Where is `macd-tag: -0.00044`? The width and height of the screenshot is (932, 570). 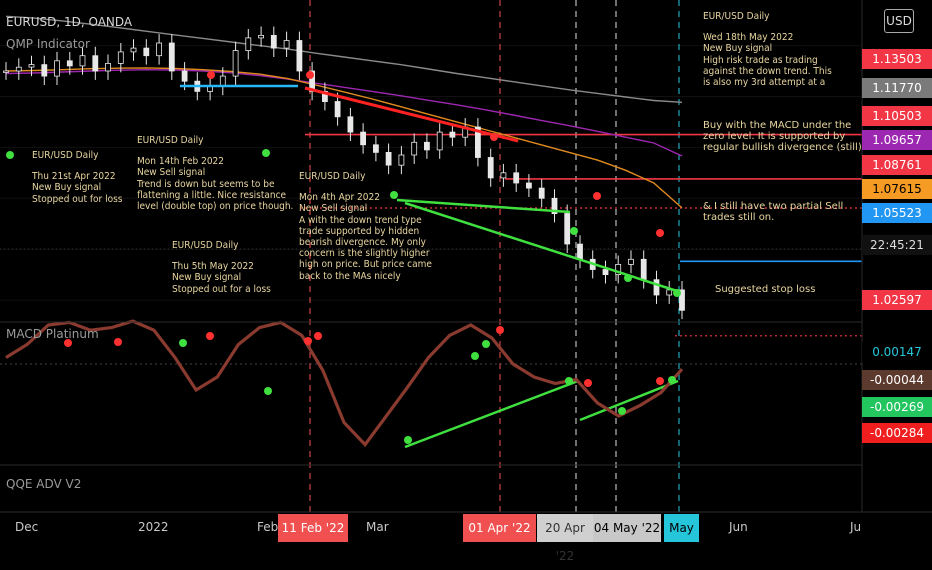
macd-tag: -0.00044 is located at coordinates (897, 380).